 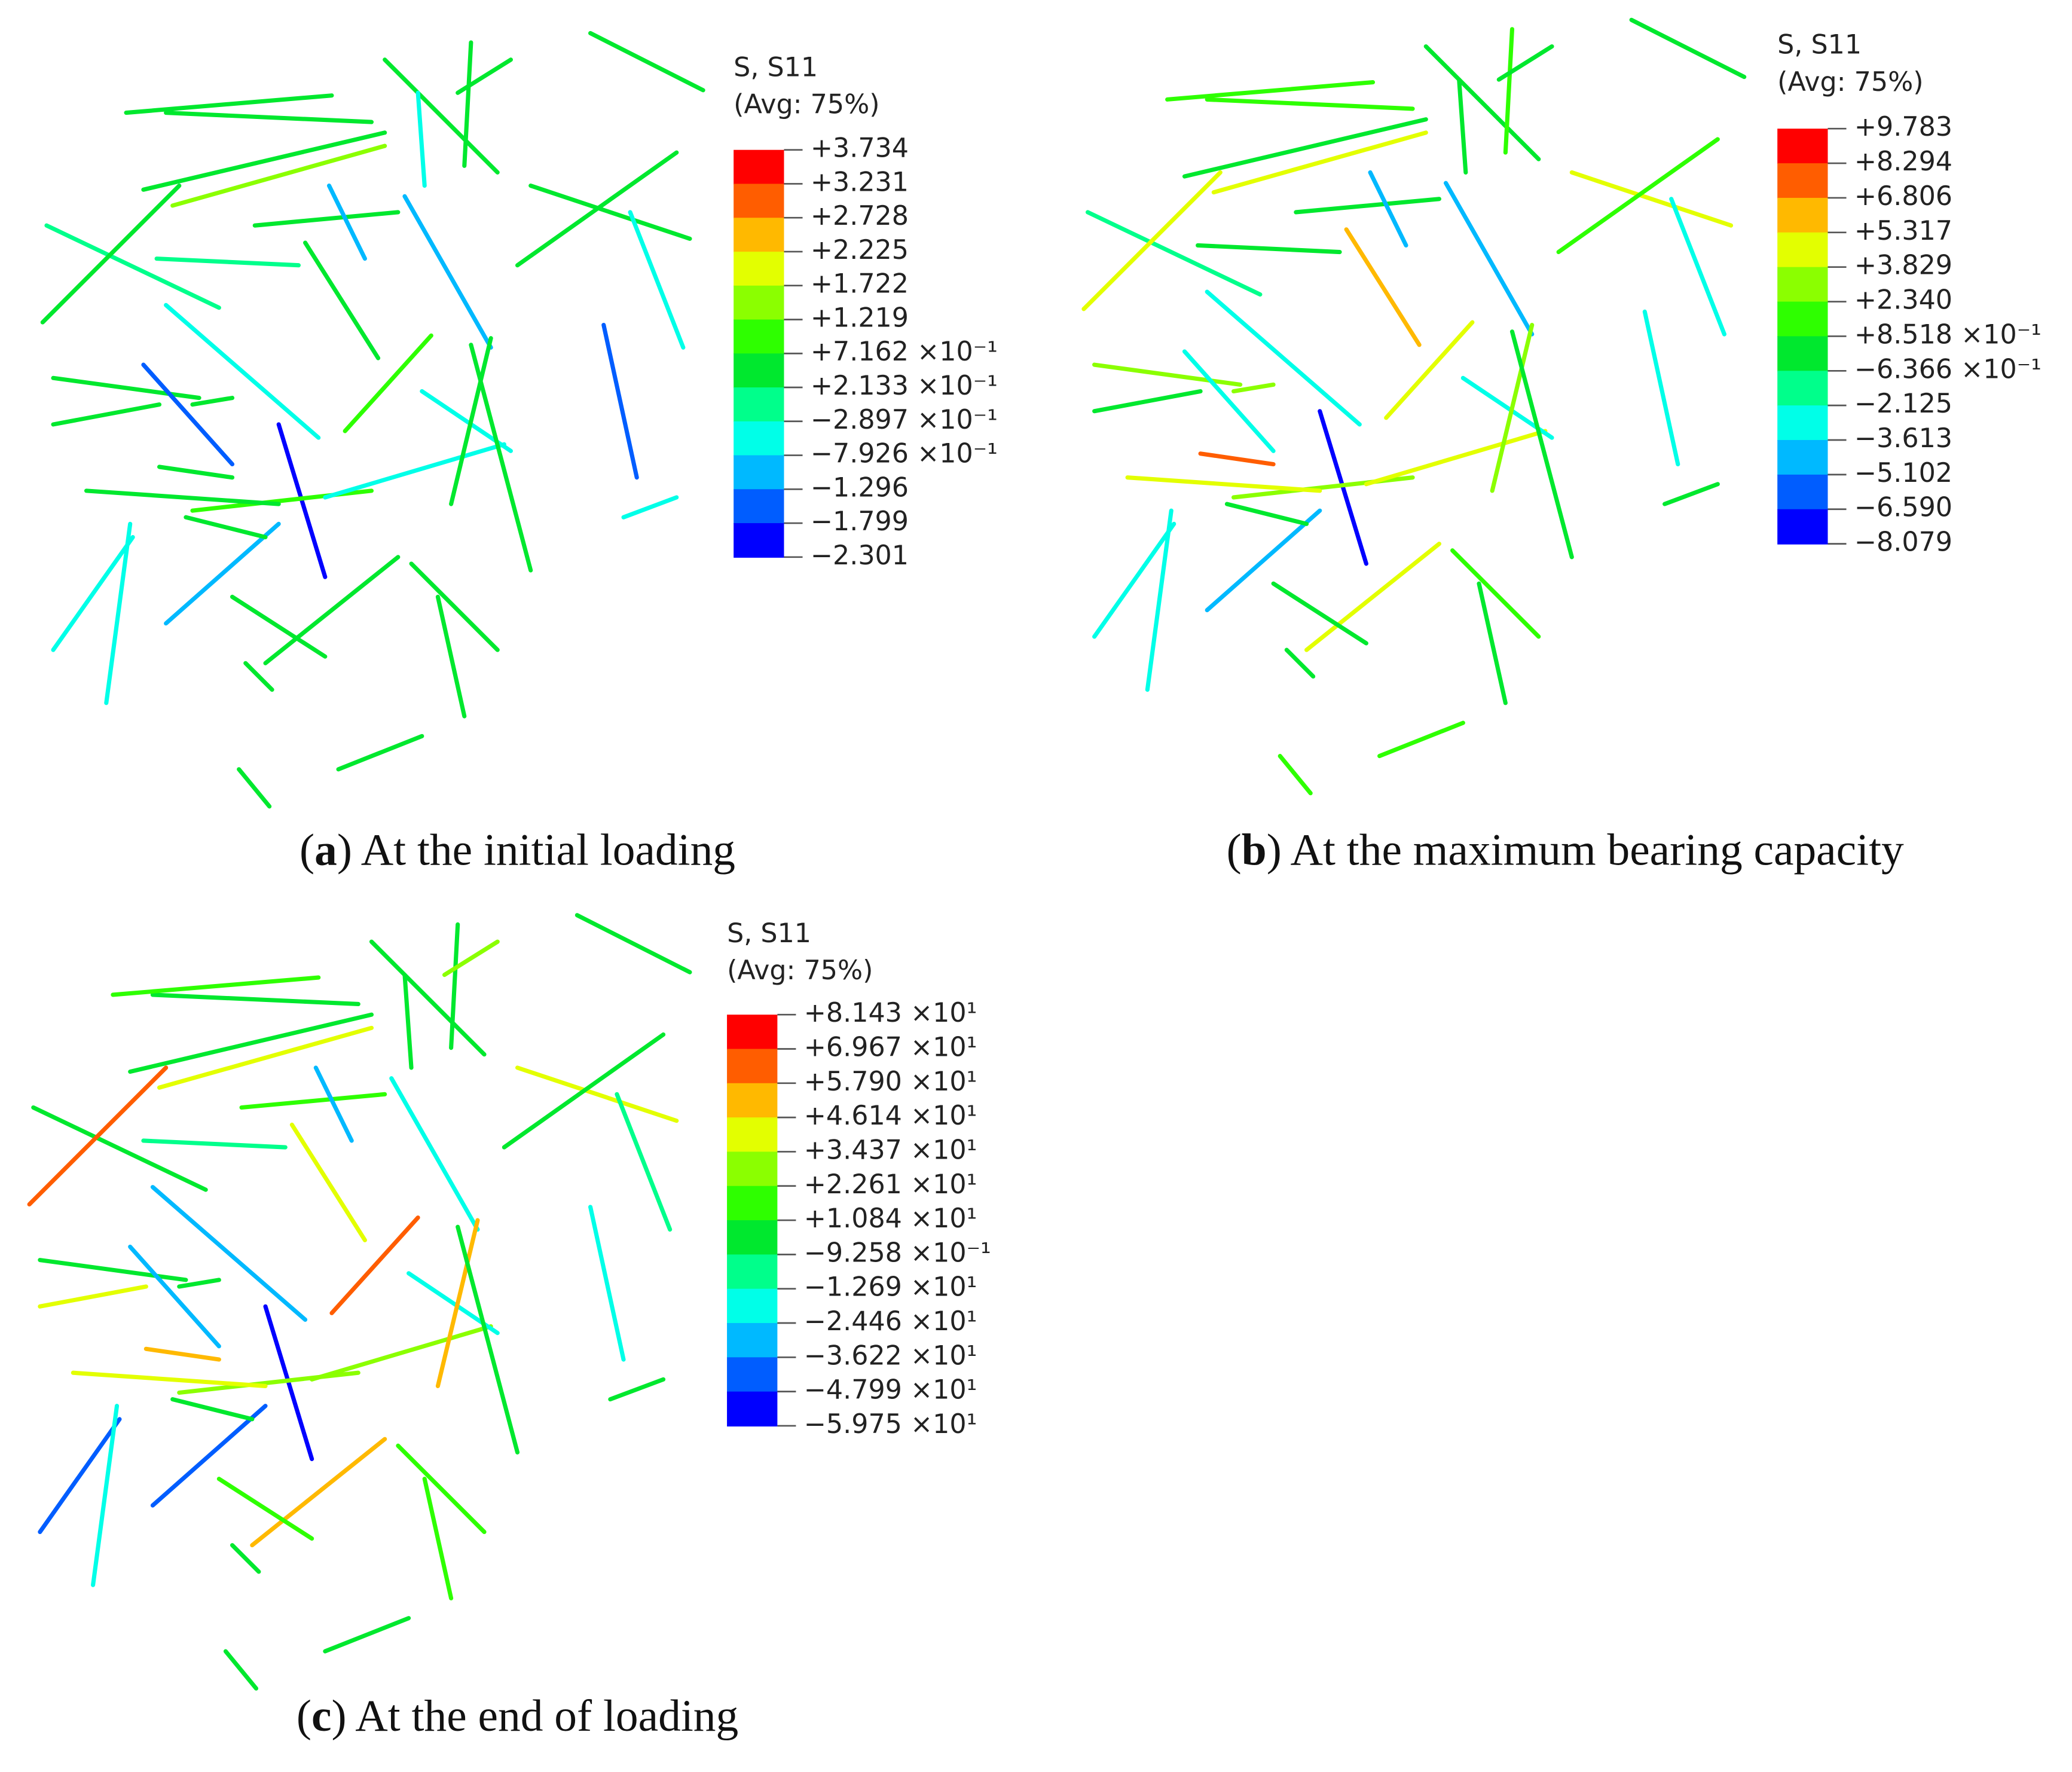 I want to click on legend-label: −2.446 ×10¹, so click(x=890, y=1321).